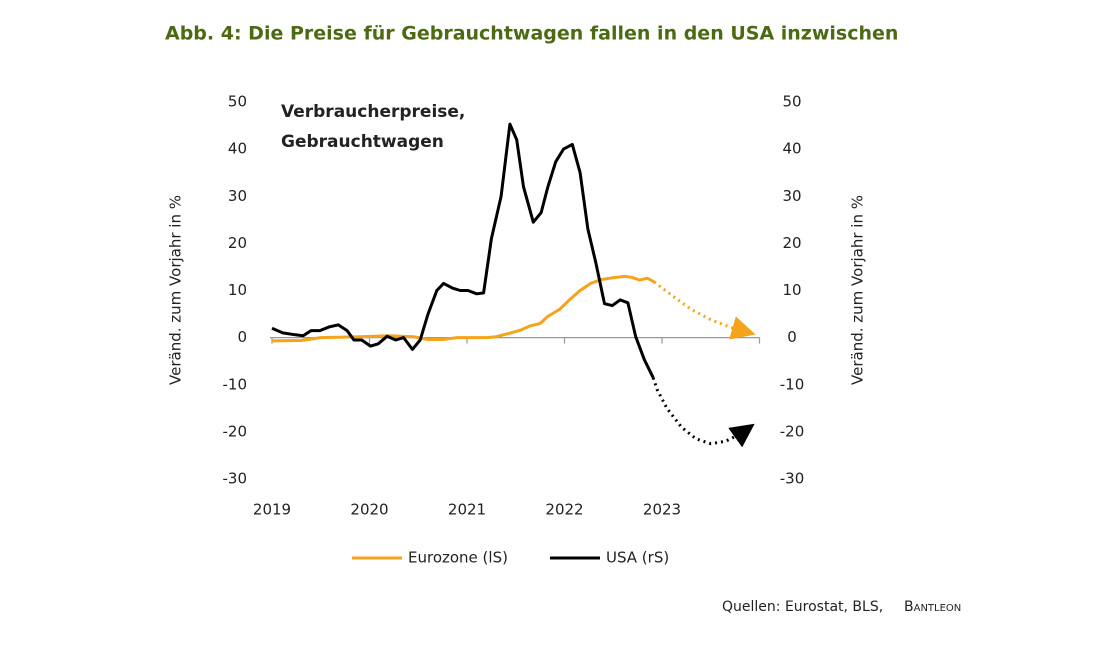 The width and height of the screenshot is (1105, 656). I want to click on y-tick-label: -20, so click(235, 431).